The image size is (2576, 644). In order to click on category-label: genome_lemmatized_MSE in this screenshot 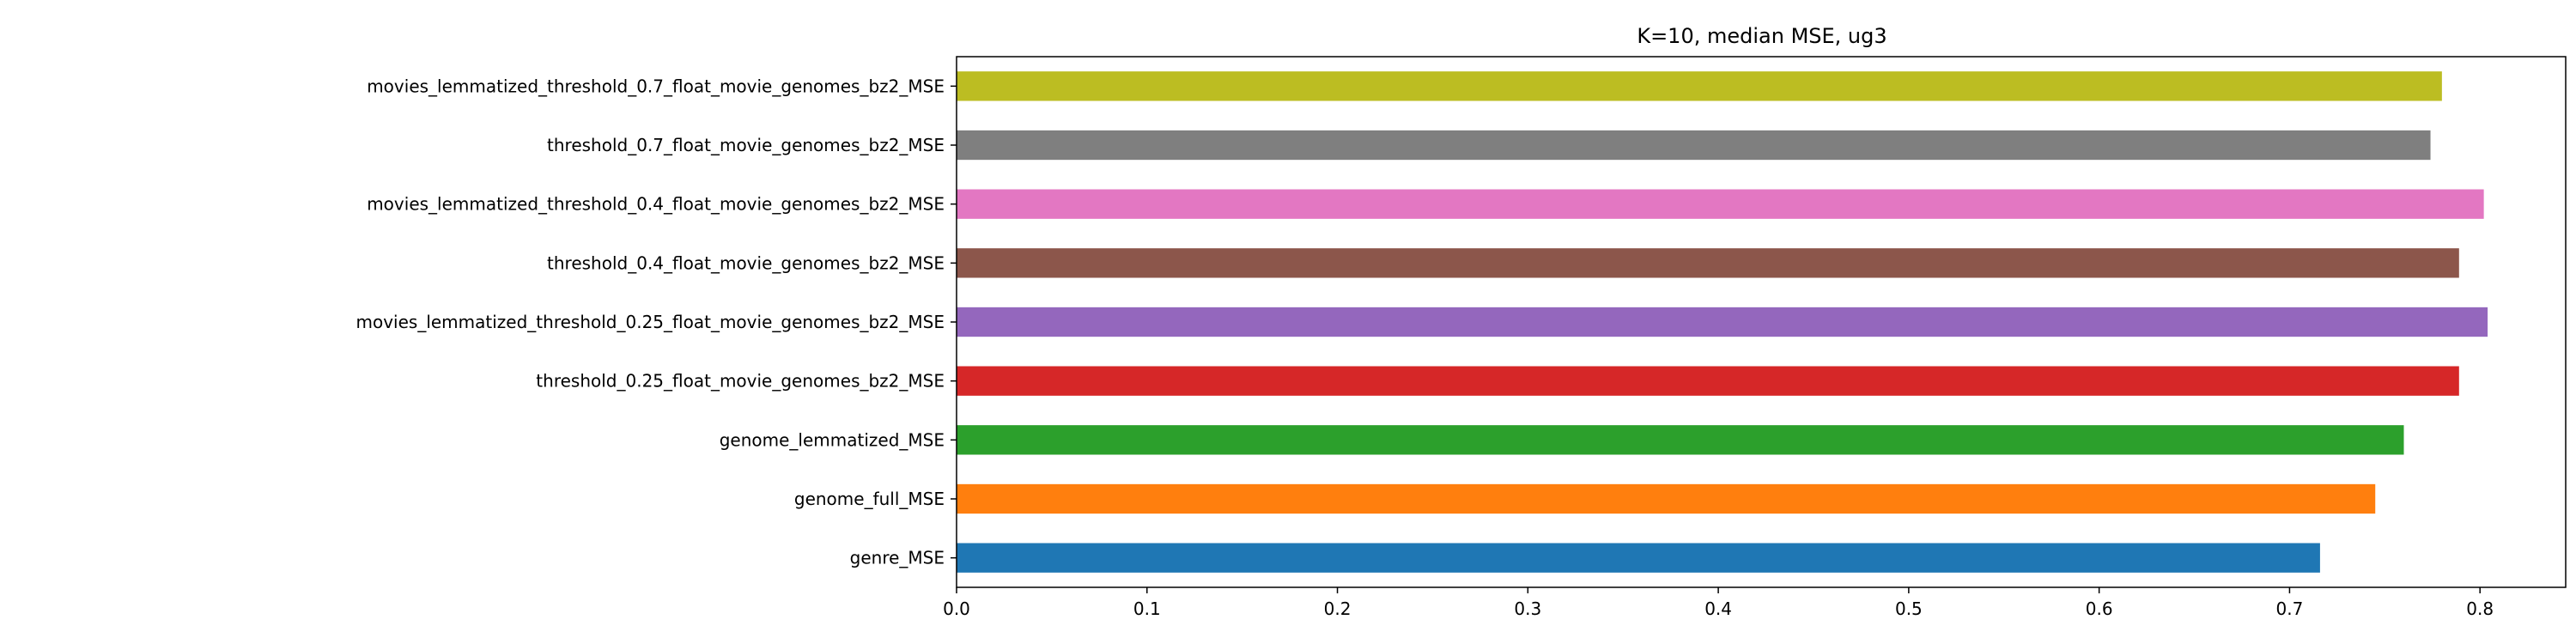, I will do `click(832, 440)`.